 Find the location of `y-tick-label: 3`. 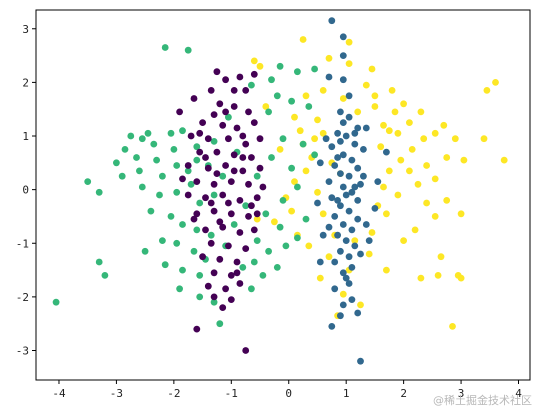

y-tick-label: 3 is located at coordinates (25, 29).